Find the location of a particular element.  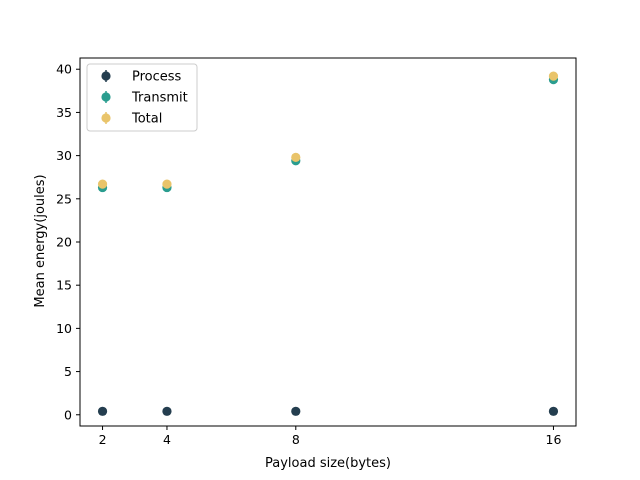

y-tick-label: 40 is located at coordinates (64, 69).